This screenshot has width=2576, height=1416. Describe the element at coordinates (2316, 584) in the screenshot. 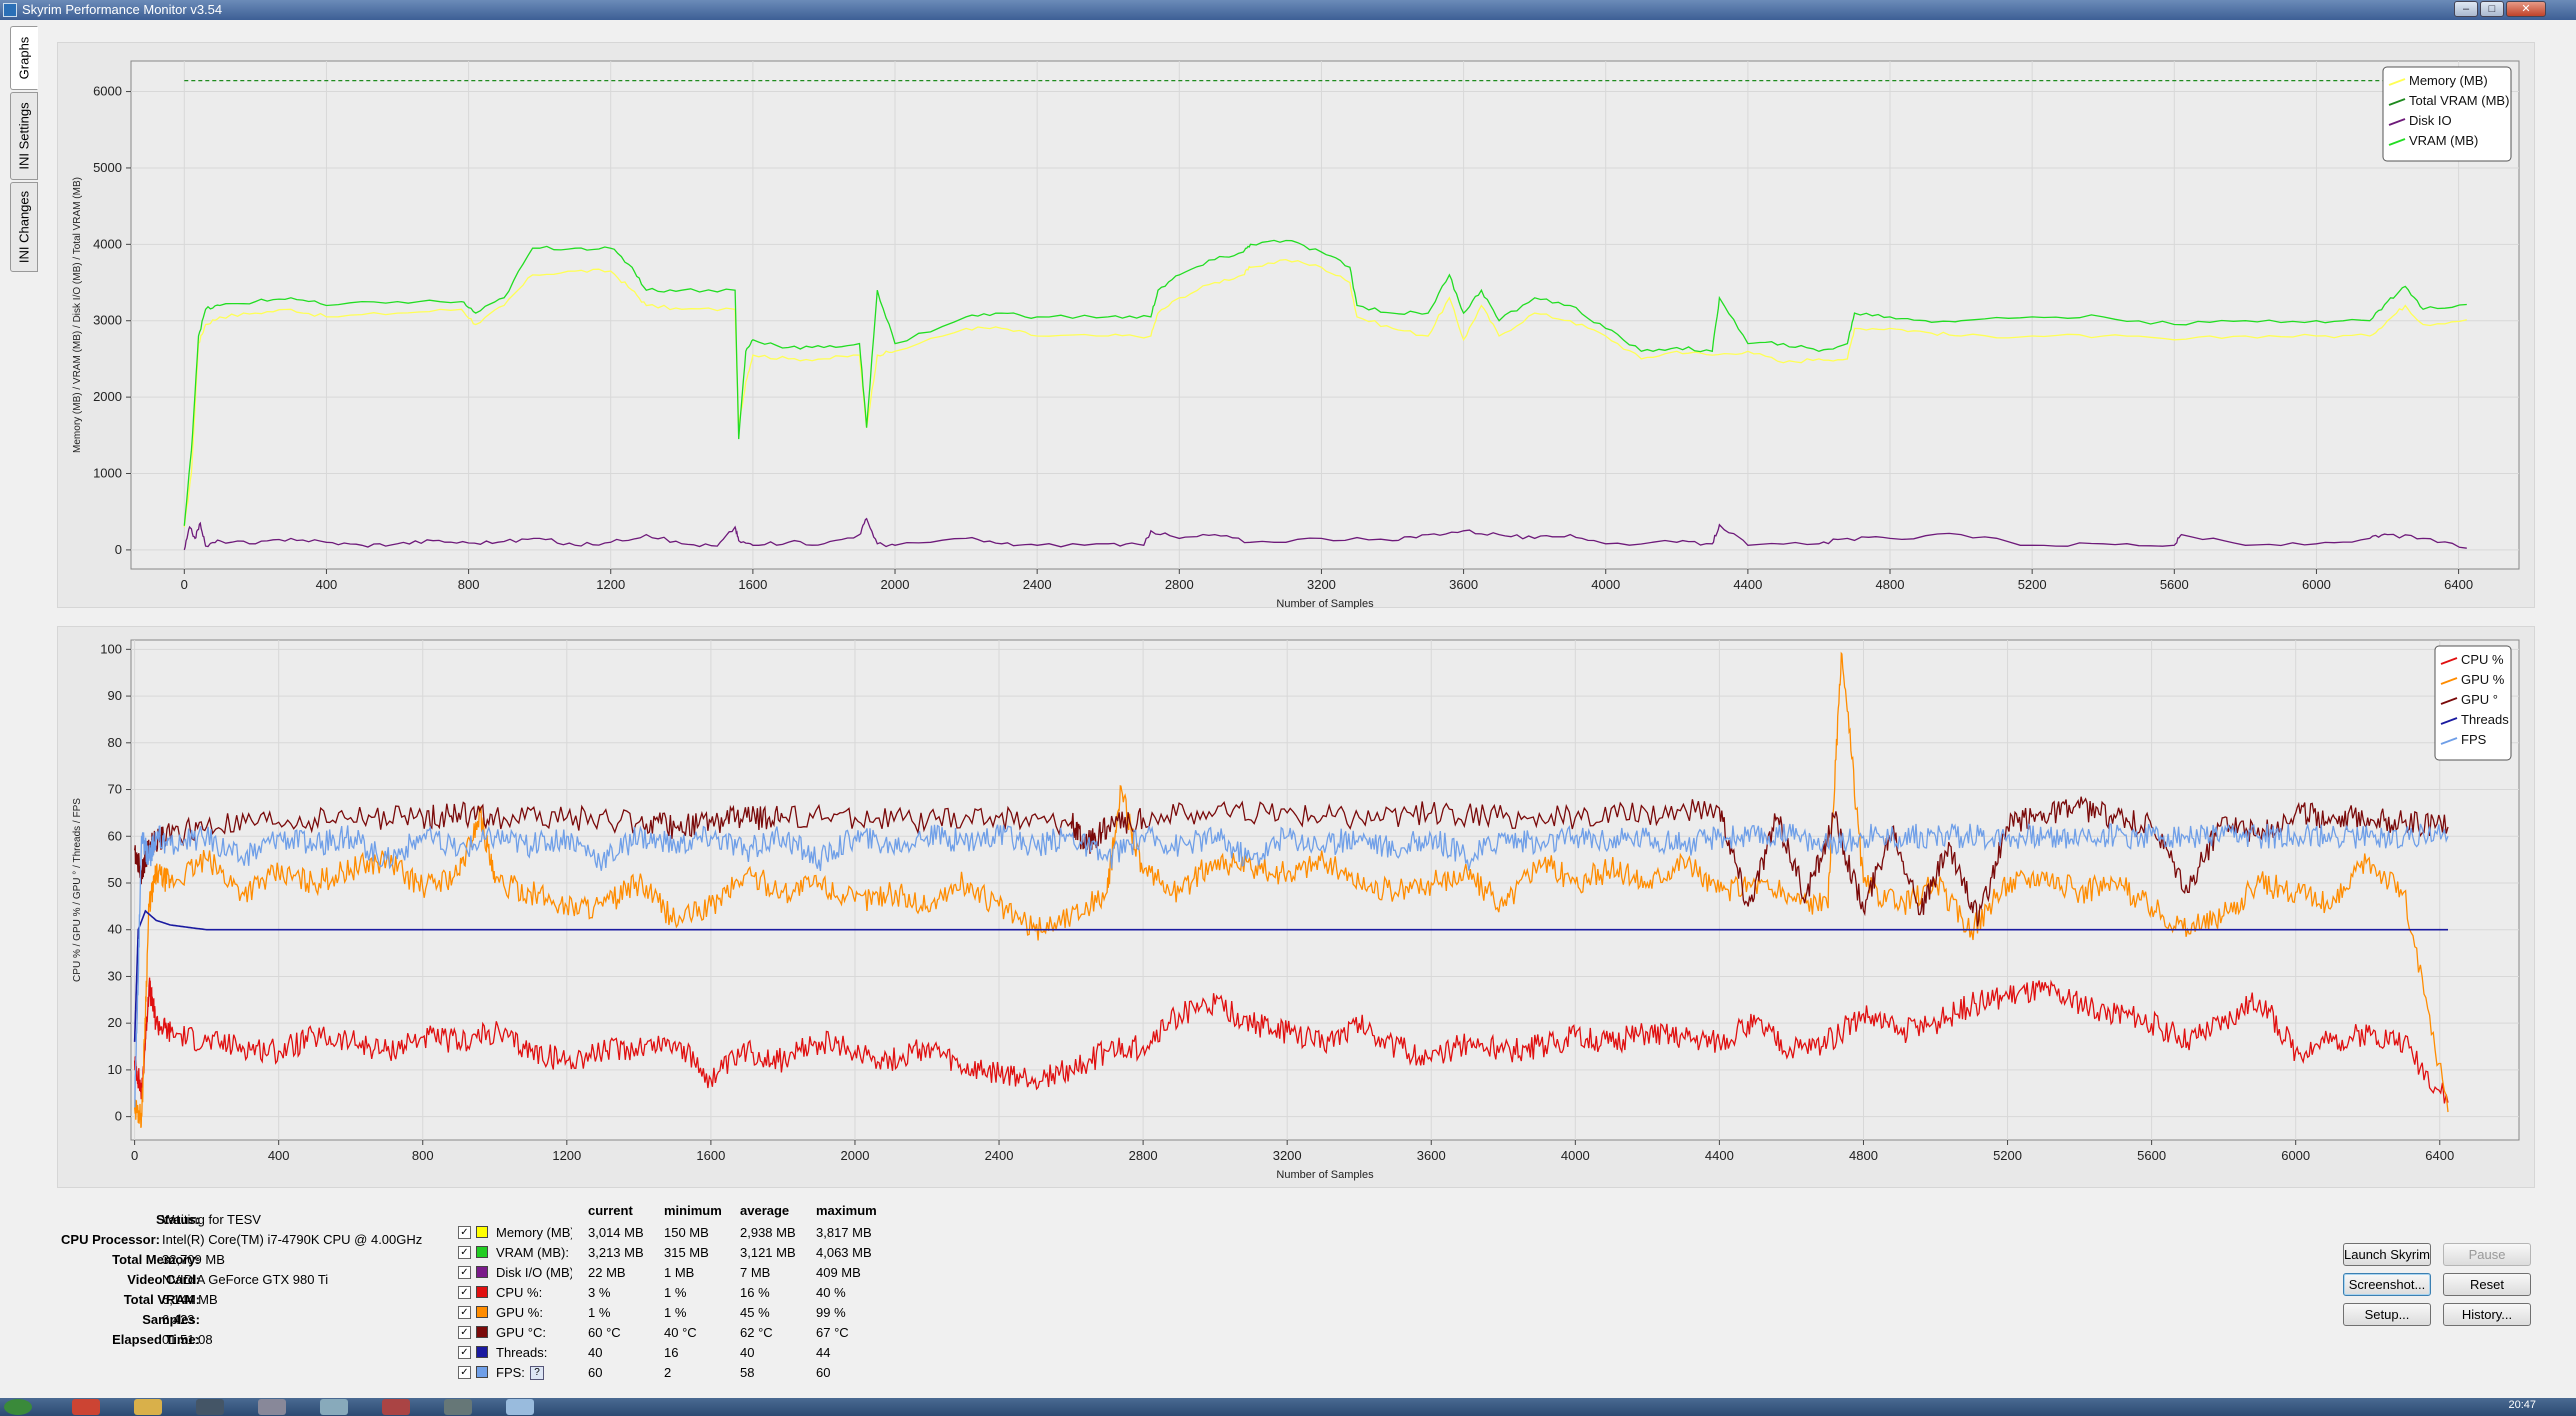

I see `x-tick-label: 6000` at that location.